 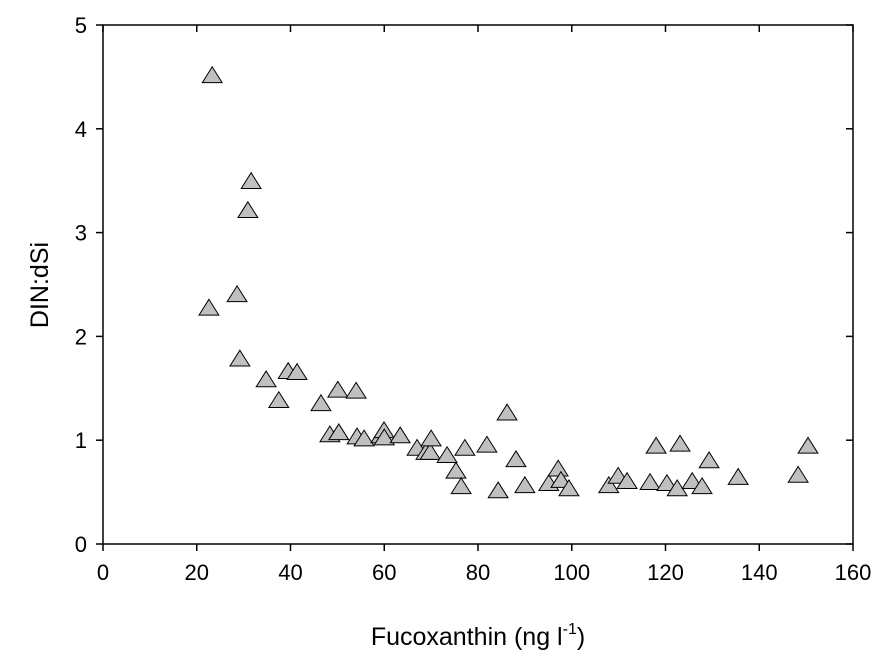 I want to click on x-tick-label: 140, so click(x=759, y=572).